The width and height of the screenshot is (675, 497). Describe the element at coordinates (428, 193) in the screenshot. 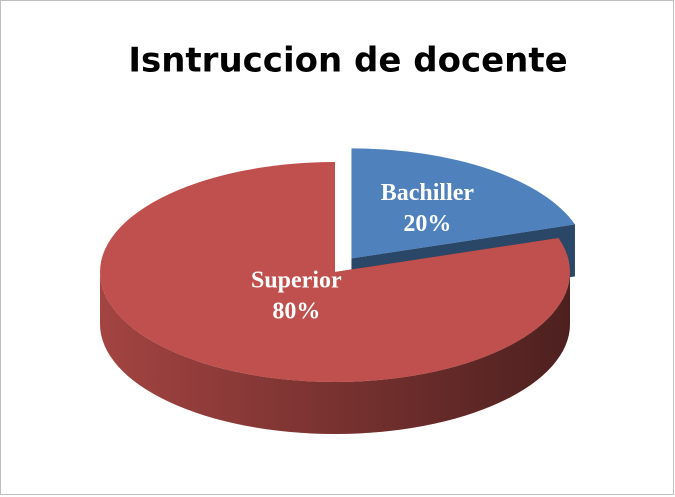

I see `slice-label: Bachiller` at that location.